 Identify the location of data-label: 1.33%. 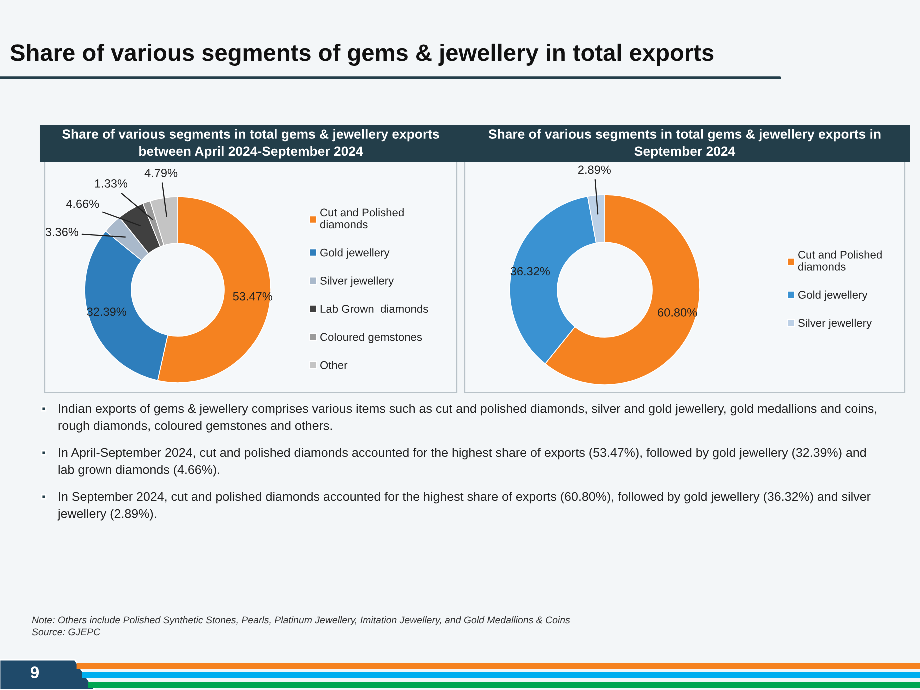
(111, 184).